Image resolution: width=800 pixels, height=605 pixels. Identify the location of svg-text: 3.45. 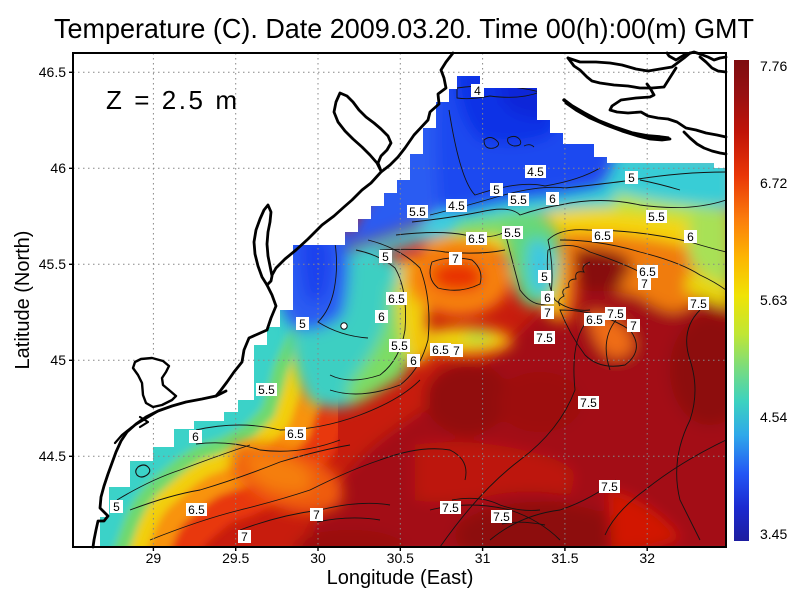
(773, 534).